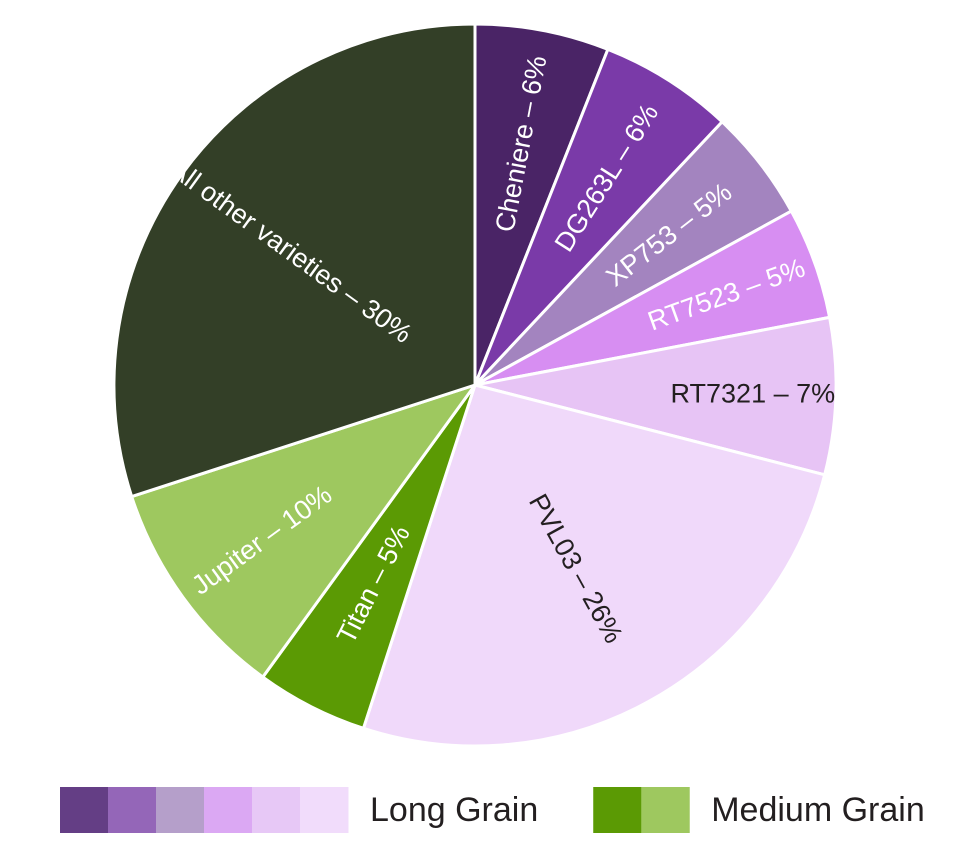  I want to click on slice-dg263l, so click(598, 217).